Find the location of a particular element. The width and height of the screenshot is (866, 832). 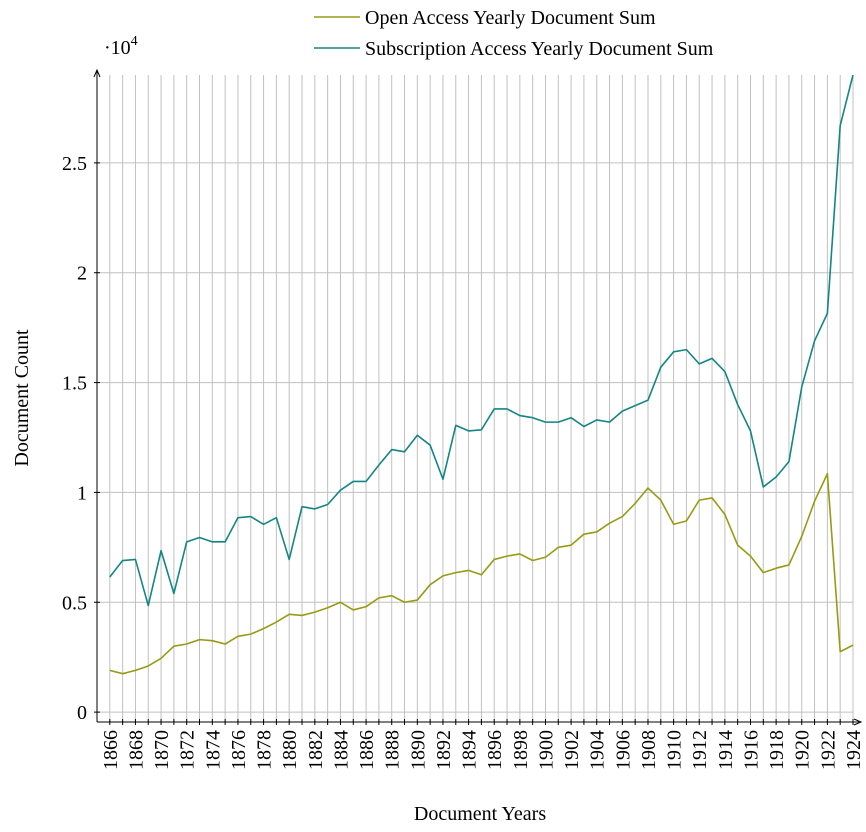

x-tick-label: 1892 is located at coordinates (444, 750).